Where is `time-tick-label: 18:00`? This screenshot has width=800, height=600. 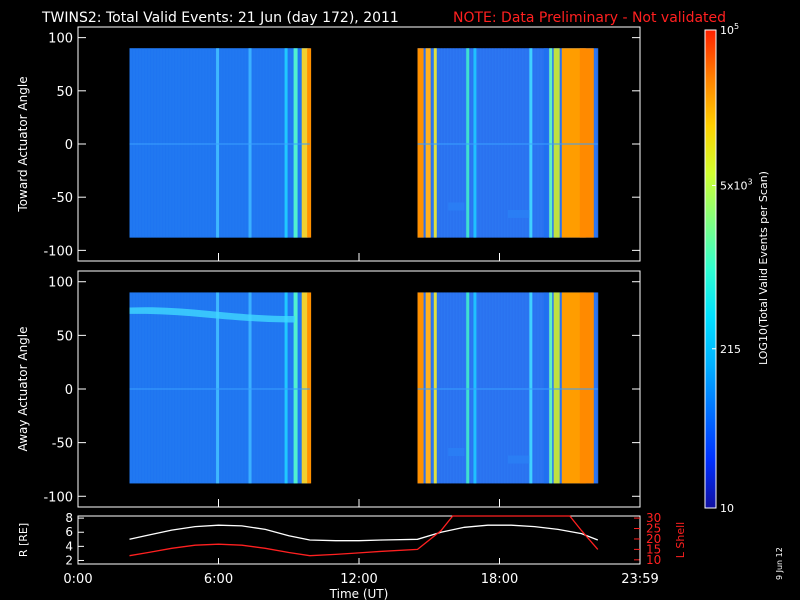 time-tick-label: 18:00 is located at coordinates (499, 579).